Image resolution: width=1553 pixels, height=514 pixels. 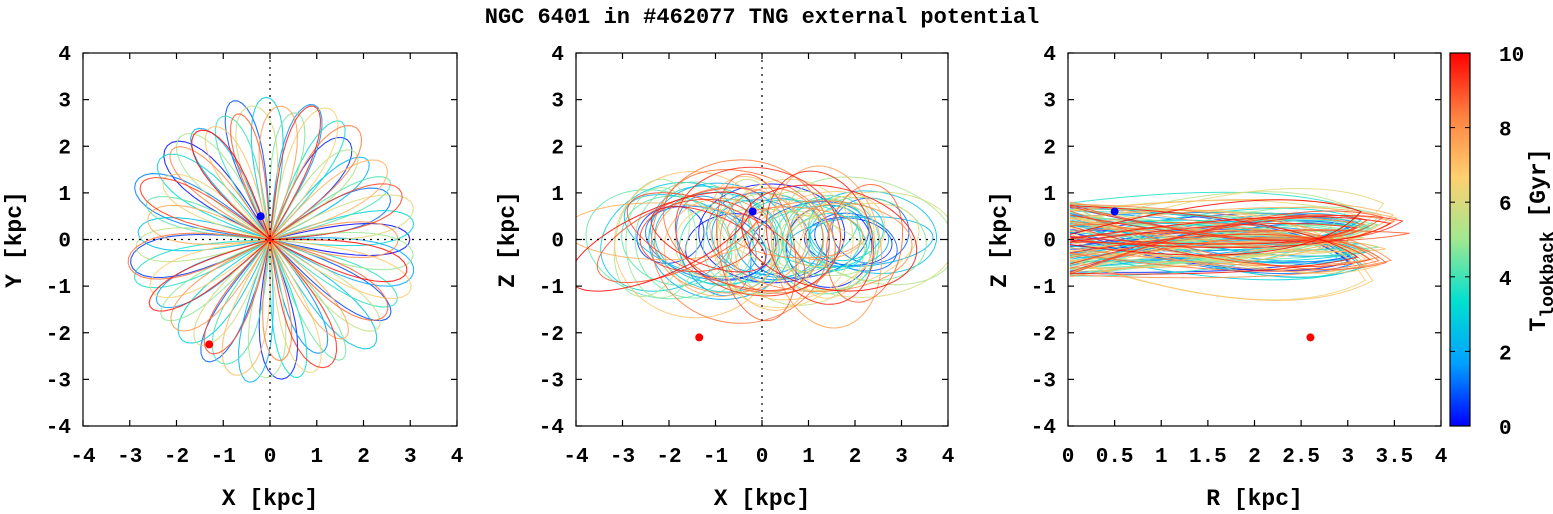 What do you see at coordinates (176, 457) in the screenshot?
I see `x-tick-label: -2` at bounding box center [176, 457].